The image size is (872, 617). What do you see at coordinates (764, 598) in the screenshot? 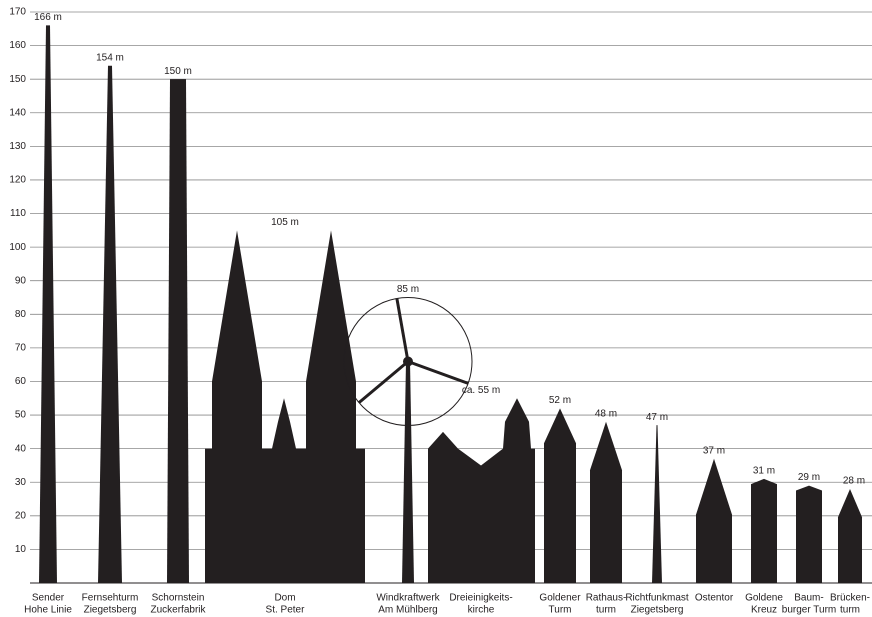
I see `x-tick-label: Goldene` at bounding box center [764, 598].